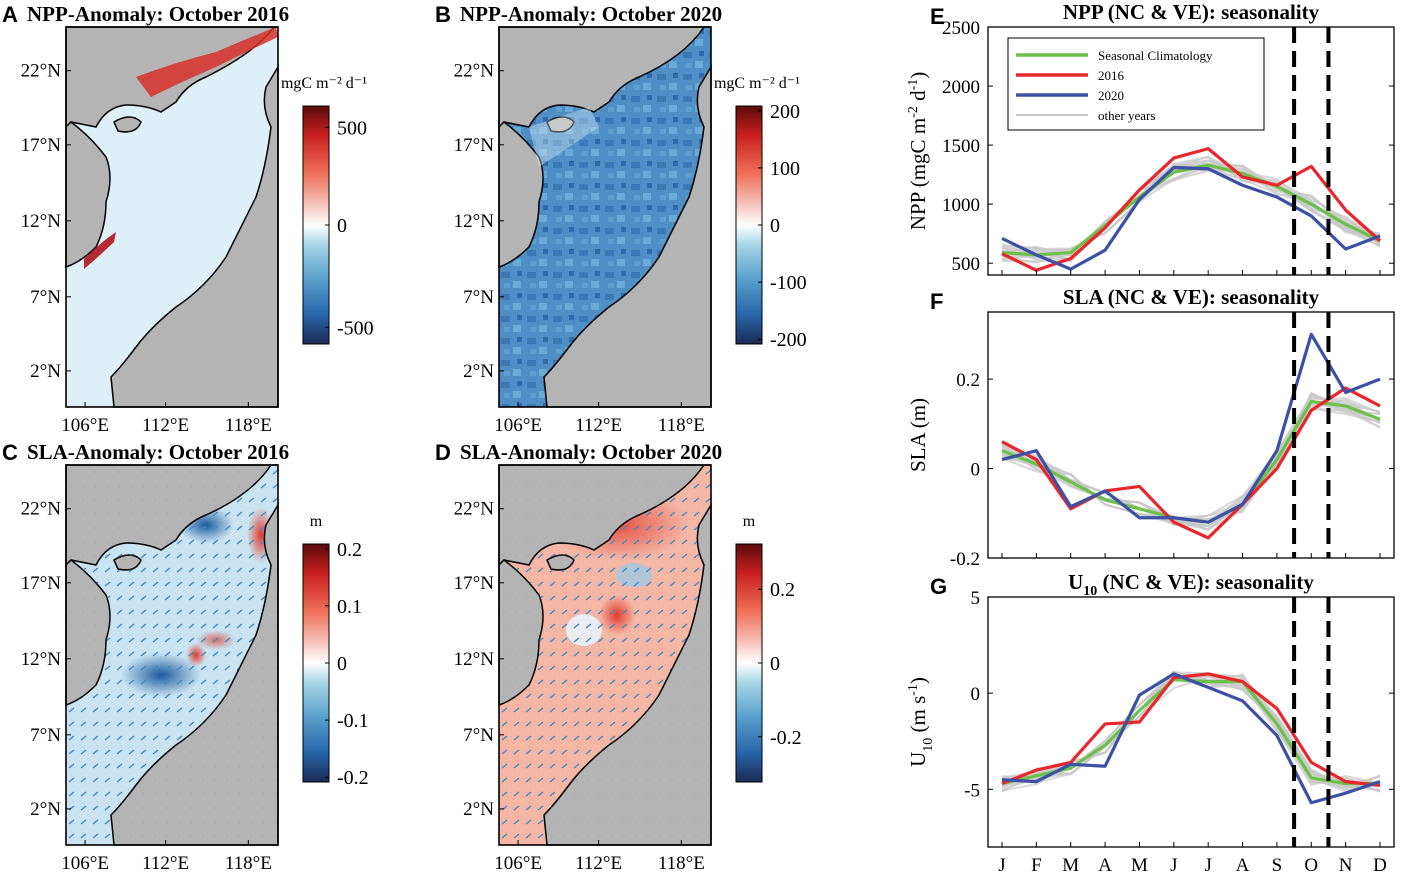  Describe the element at coordinates (10, 14) in the screenshot. I see `panel-letter: A` at that location.